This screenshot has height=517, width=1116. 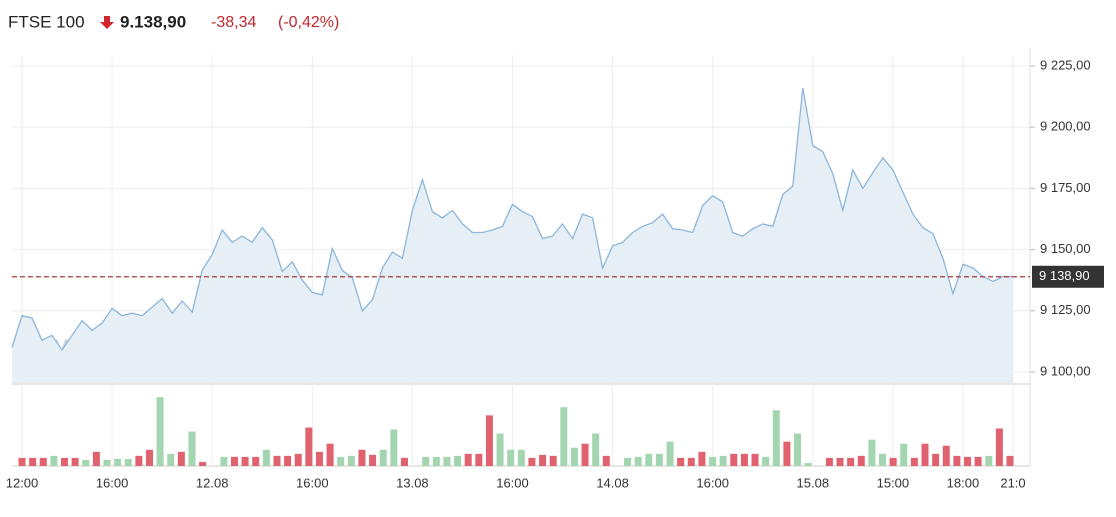 What do you see at coordinates (1065, 64) in the screenshot?
I see `y-tick-label: 9 225,00` at bounding box center [1065, 64].